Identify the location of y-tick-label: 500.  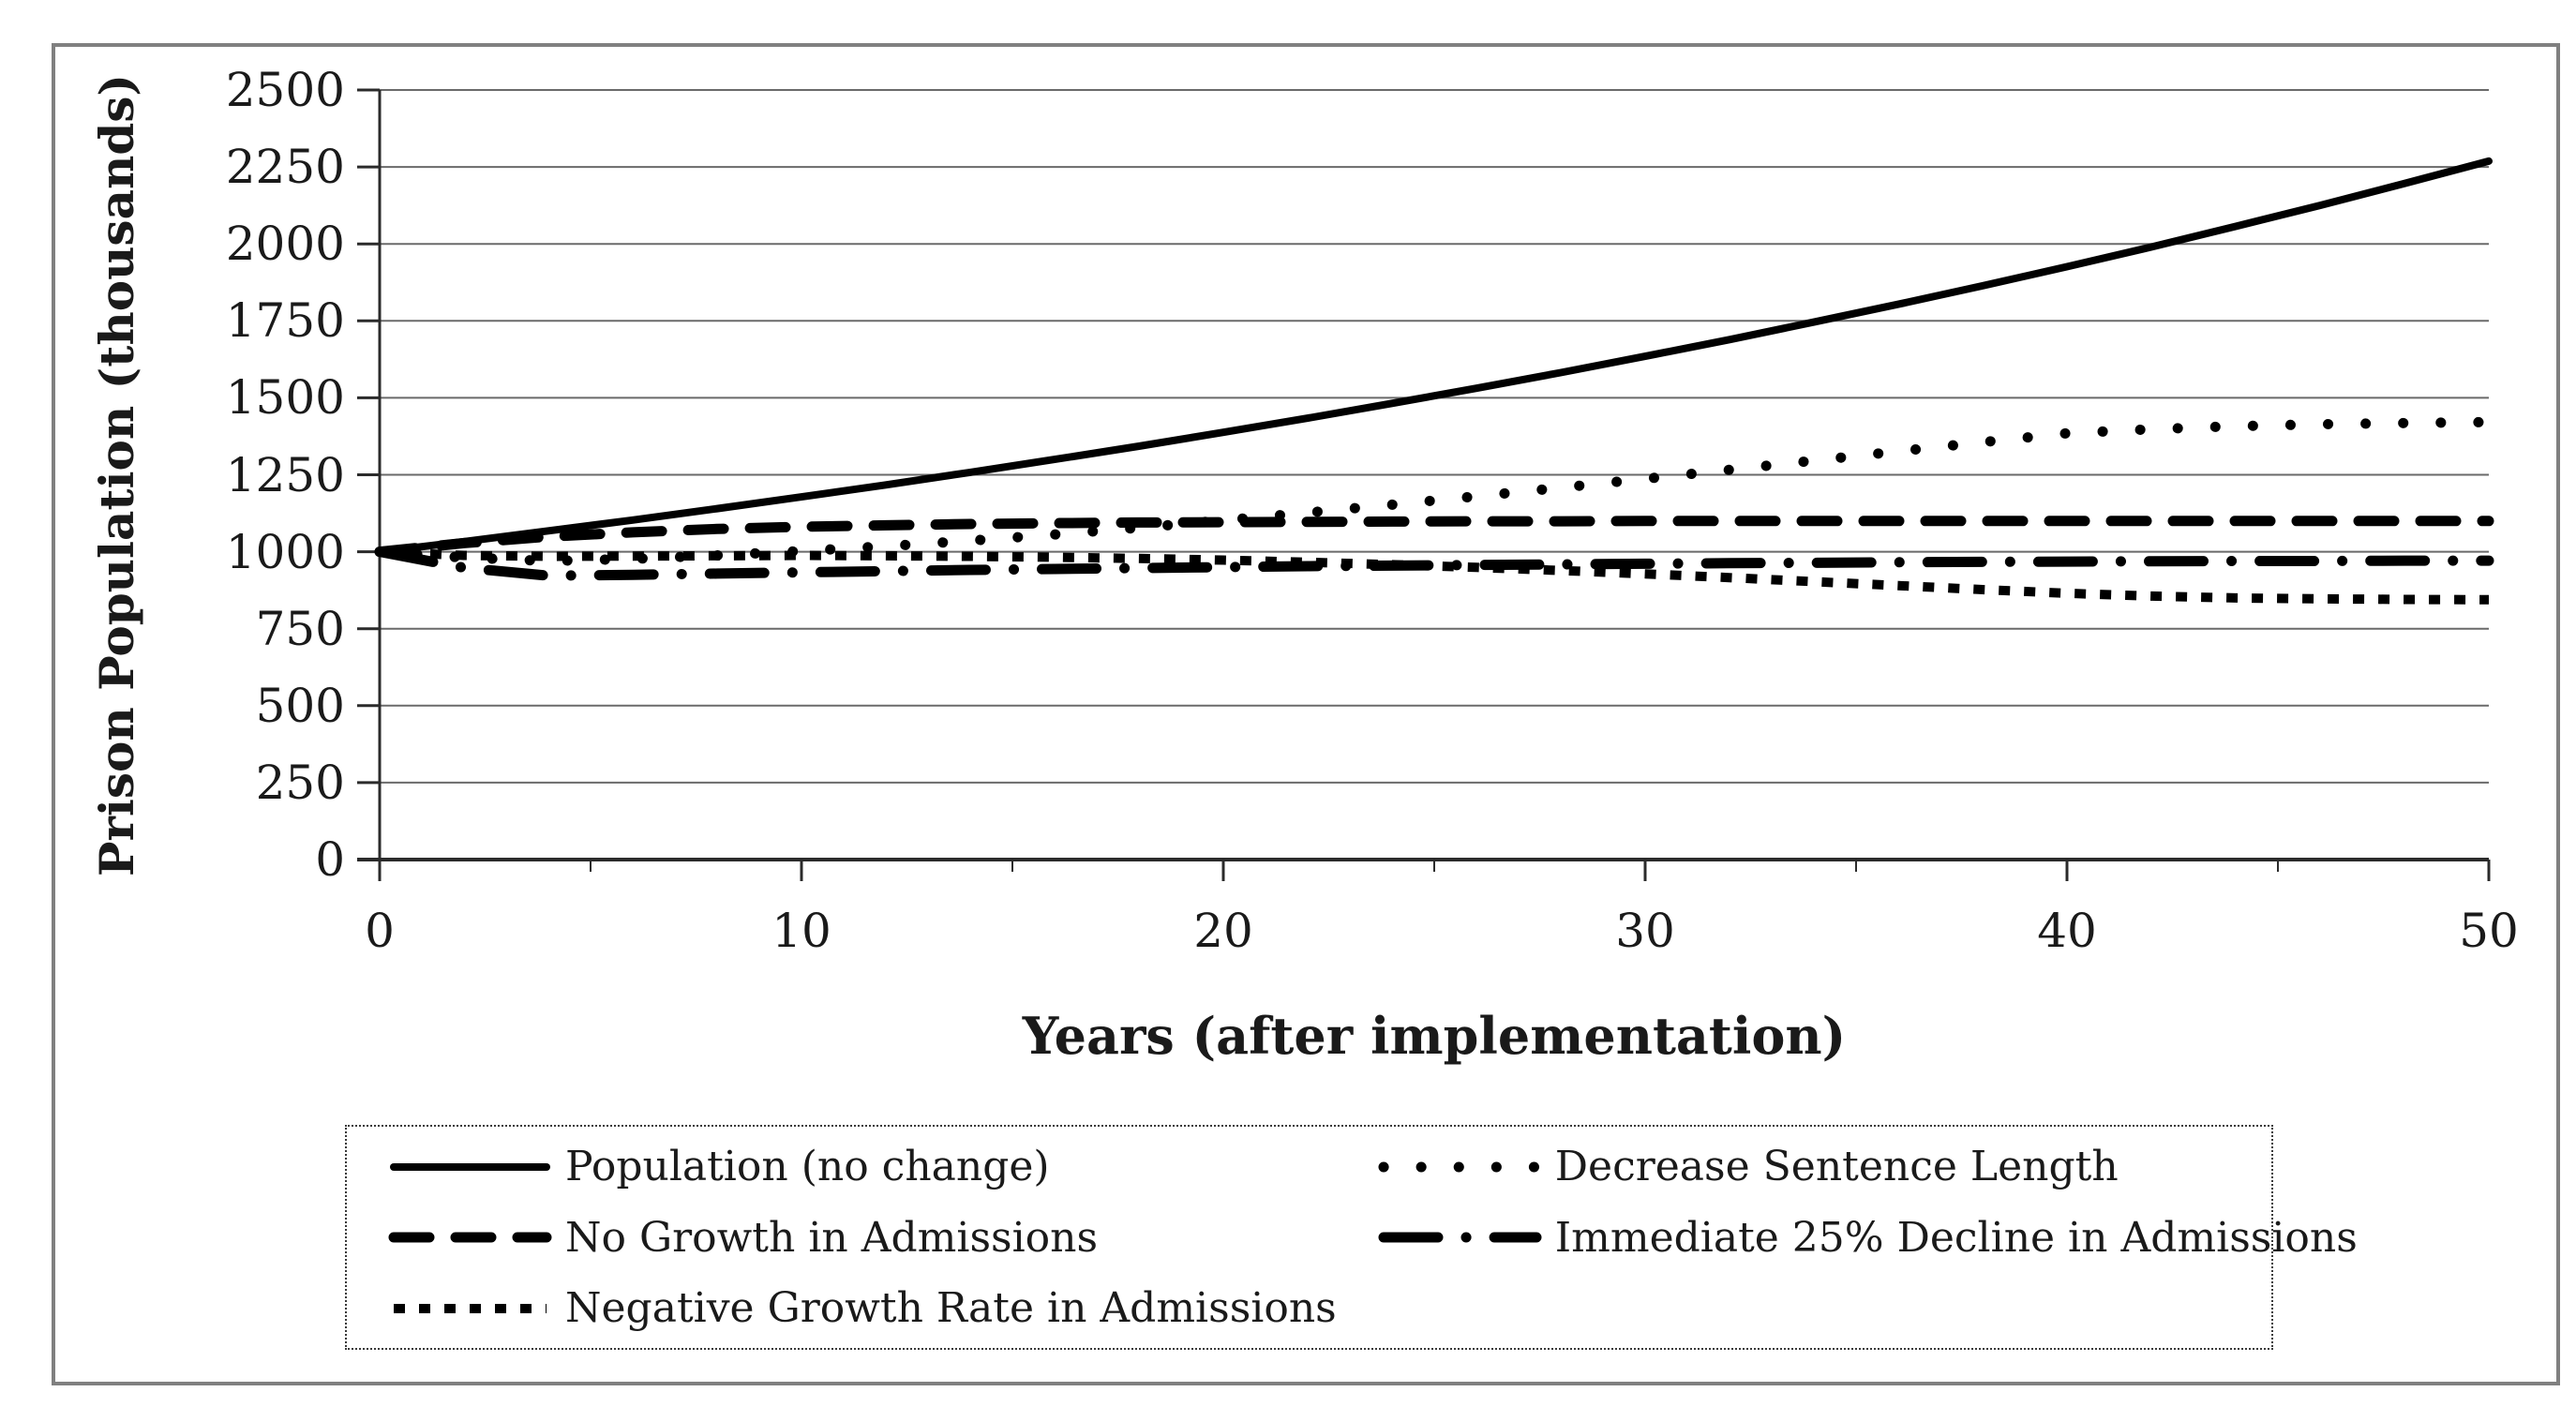
(300, 705).